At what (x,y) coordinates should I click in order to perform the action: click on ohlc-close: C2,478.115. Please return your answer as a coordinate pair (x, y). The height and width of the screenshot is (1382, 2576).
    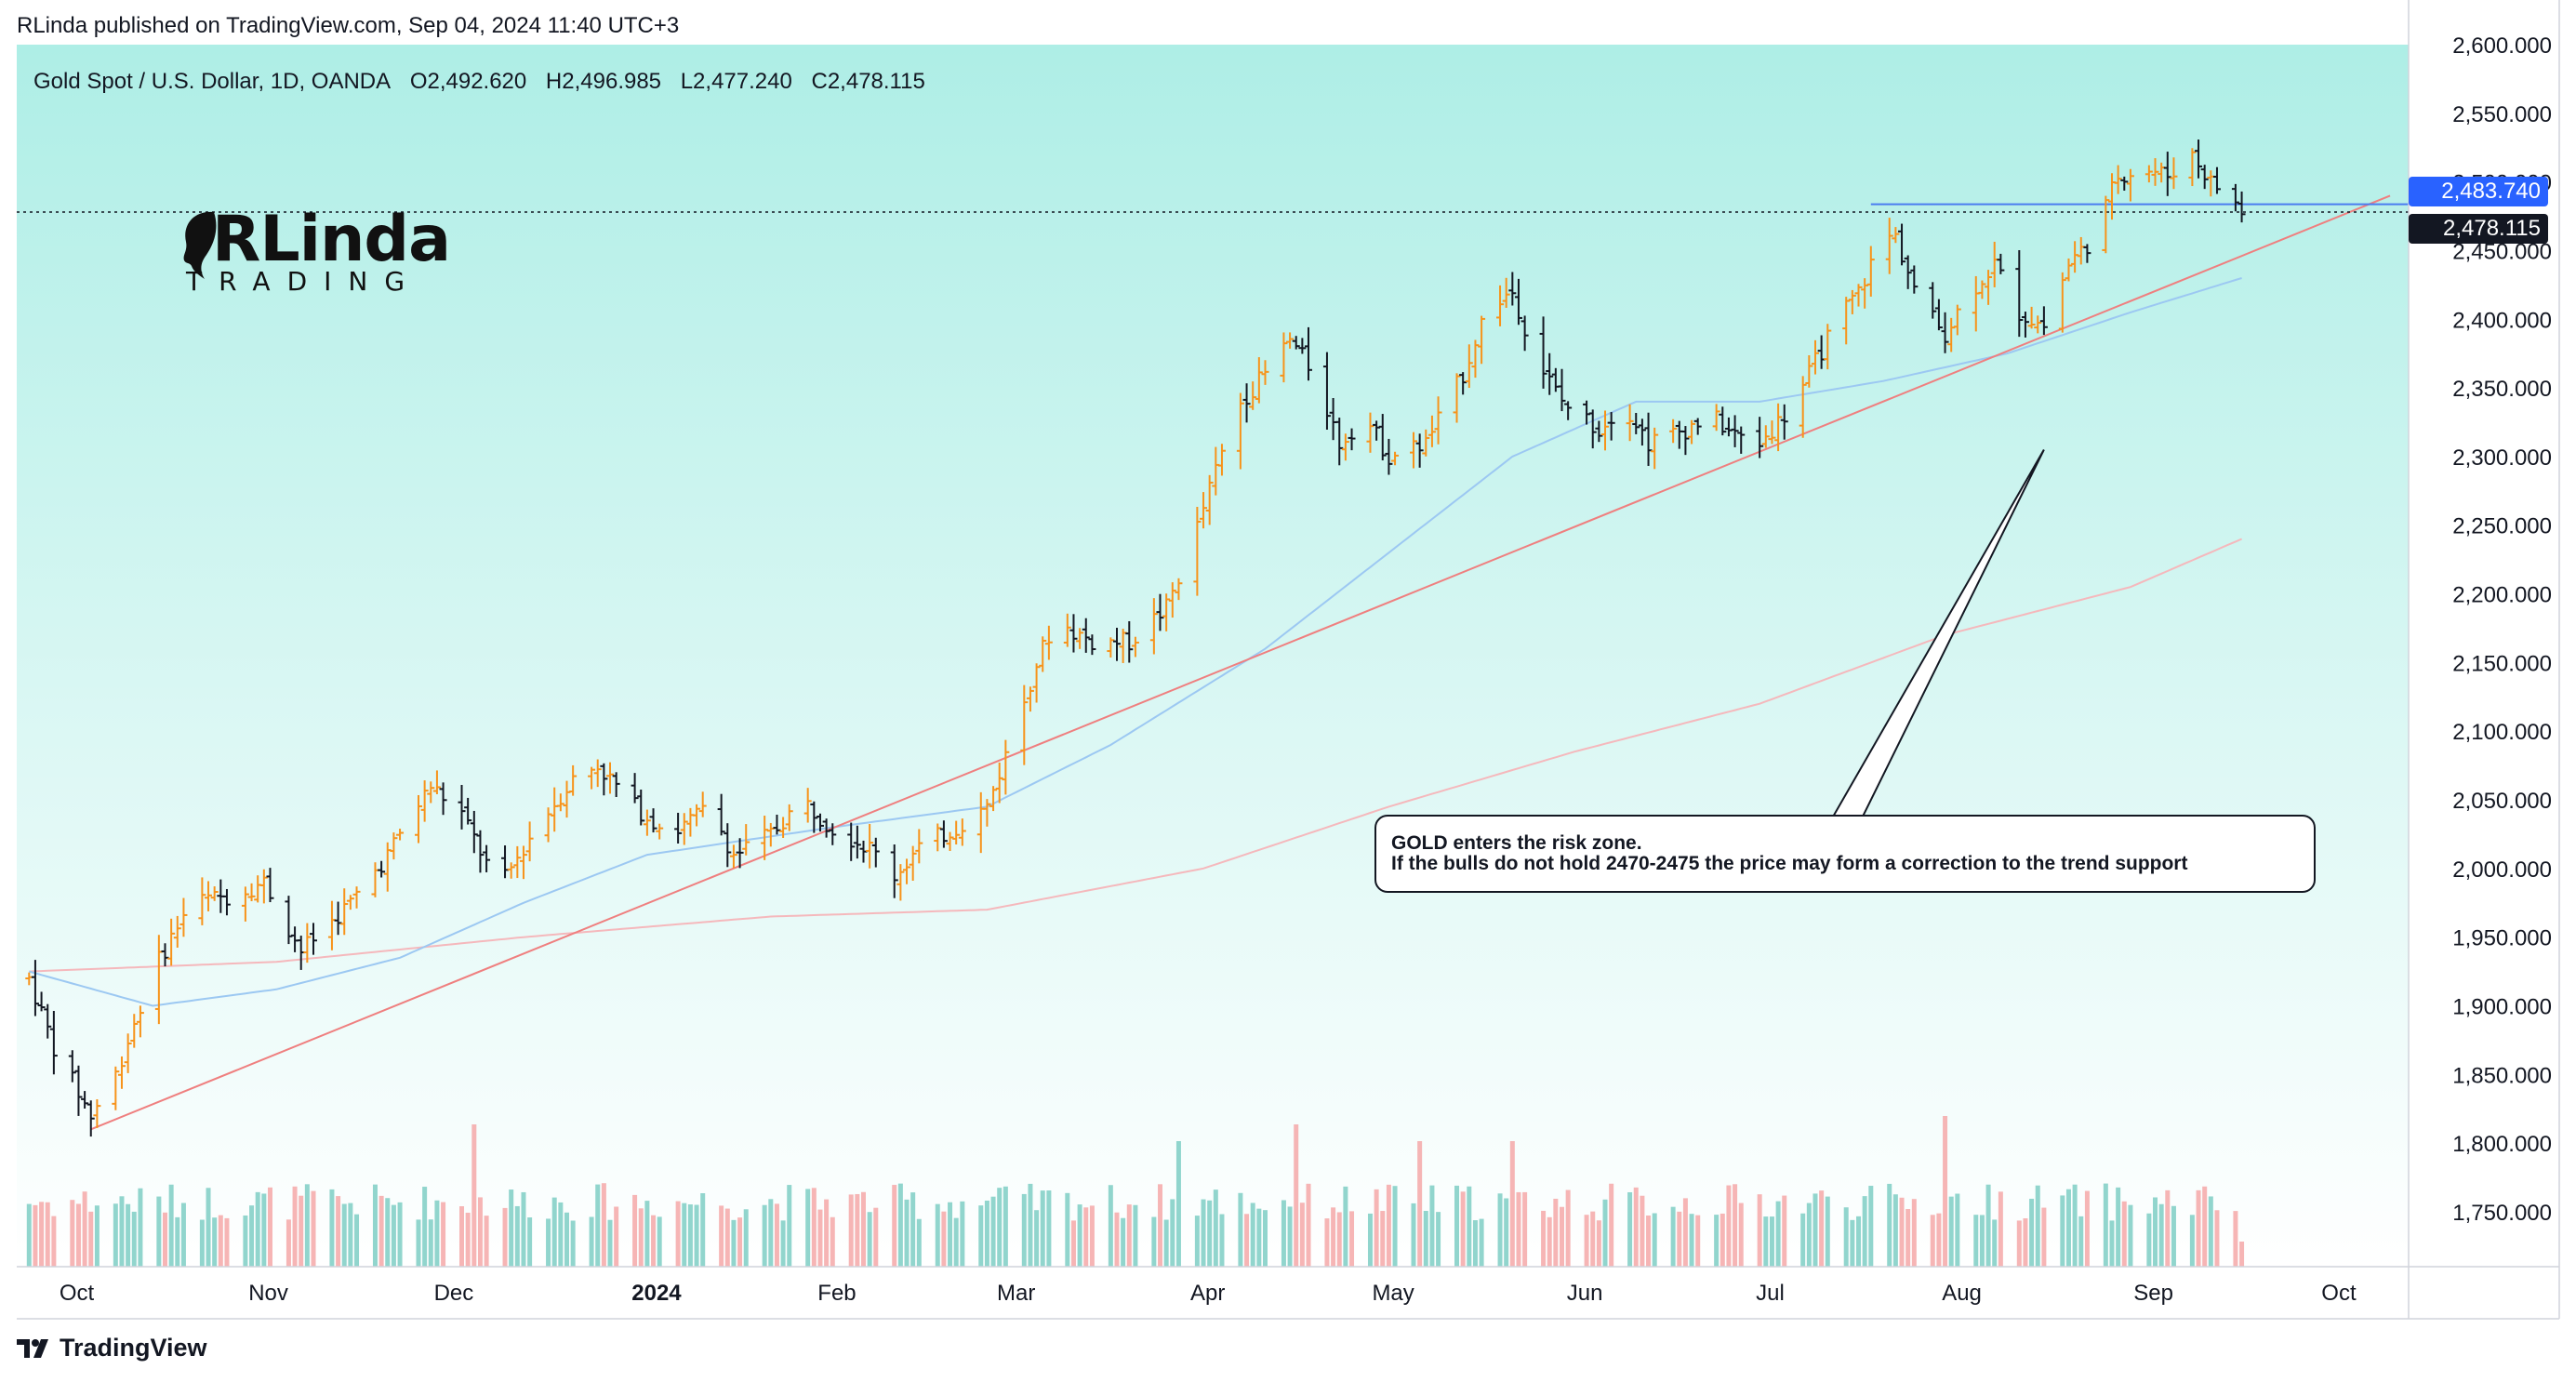
    Looking at the image, I should click on (868, 81).